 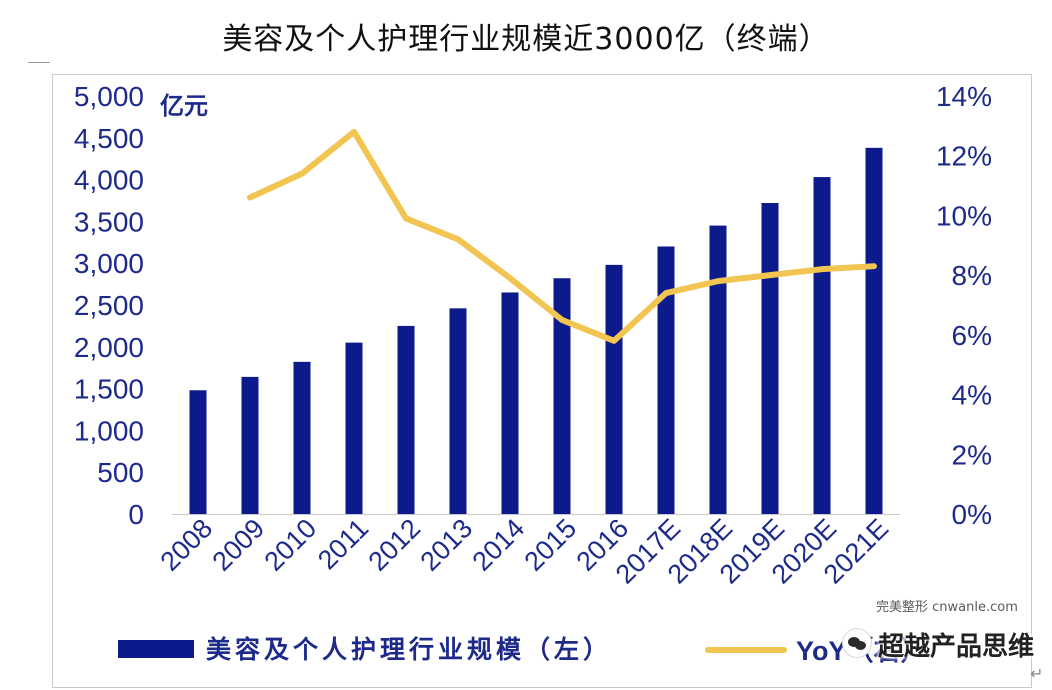 What do you see at coordinates (156, 649) in the screenshot?
I see `legend-swatch-bar` at bounding box center [156, 649].